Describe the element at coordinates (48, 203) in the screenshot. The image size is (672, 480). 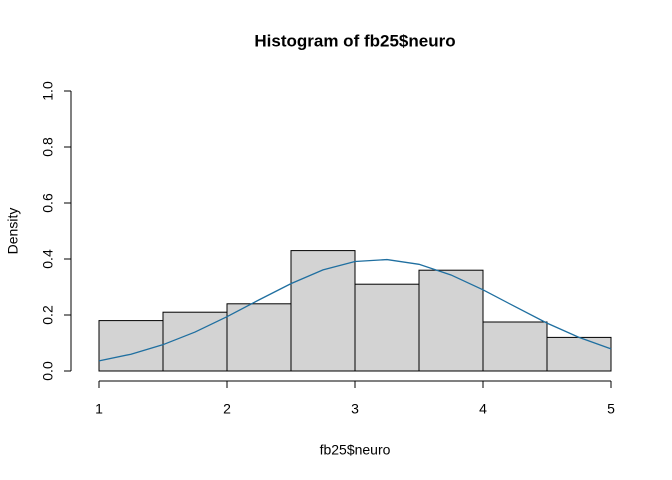
I see `y-tick-label: 0.6` at that location.